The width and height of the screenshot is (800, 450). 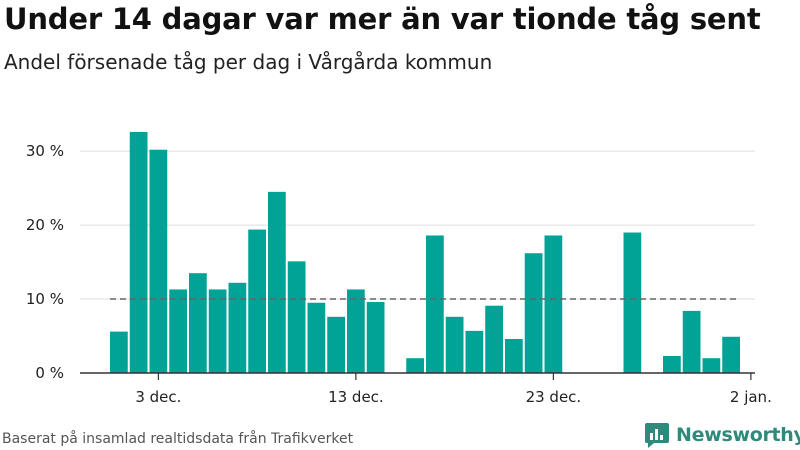 I want to click on y-axis-ticks: 0 % 10 % 20 % 30 %, so click(x=45, y=262).